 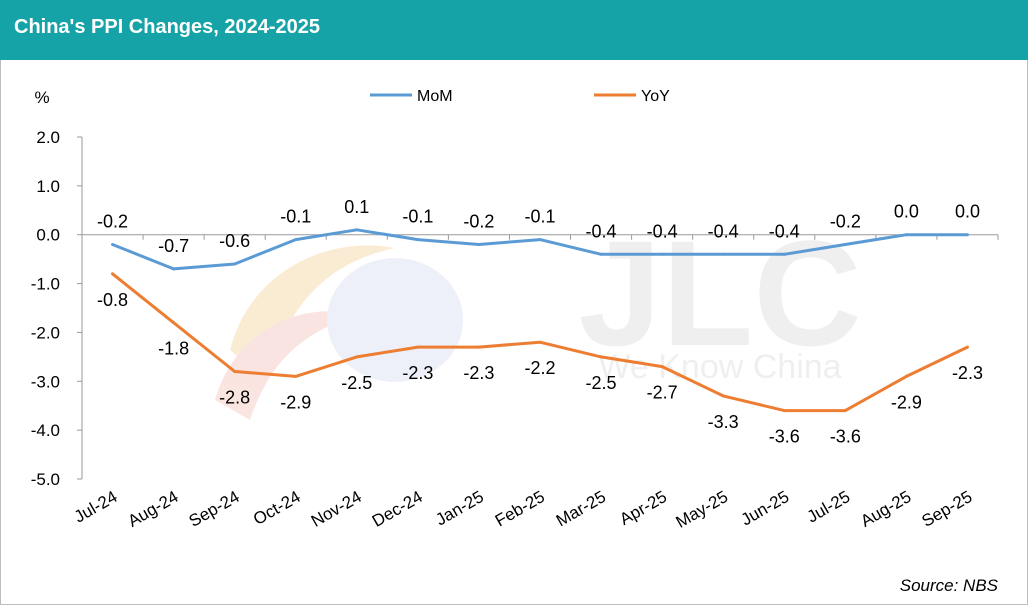 I want to click on x-tick-label: Jul-25, so click(x=829, y=507).